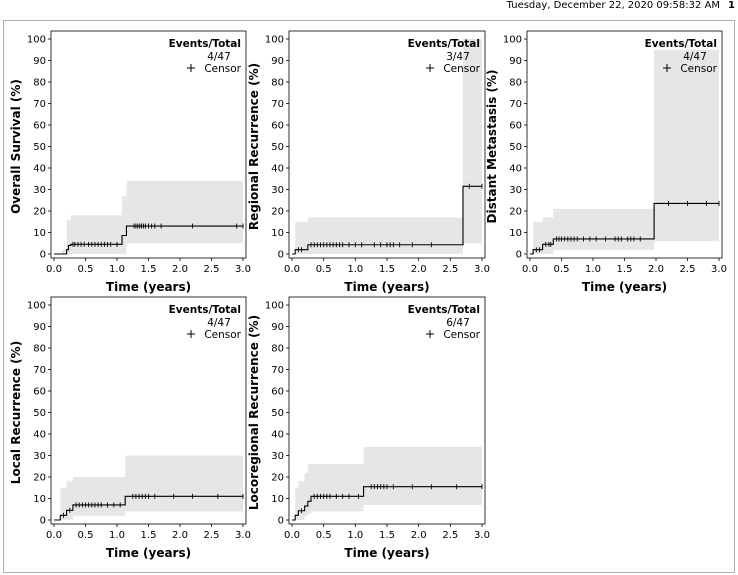 The height and width of the screenshot is (575, 738). I want to click on y-axis-label: Distant Metastasis (%), so click(492, 147).